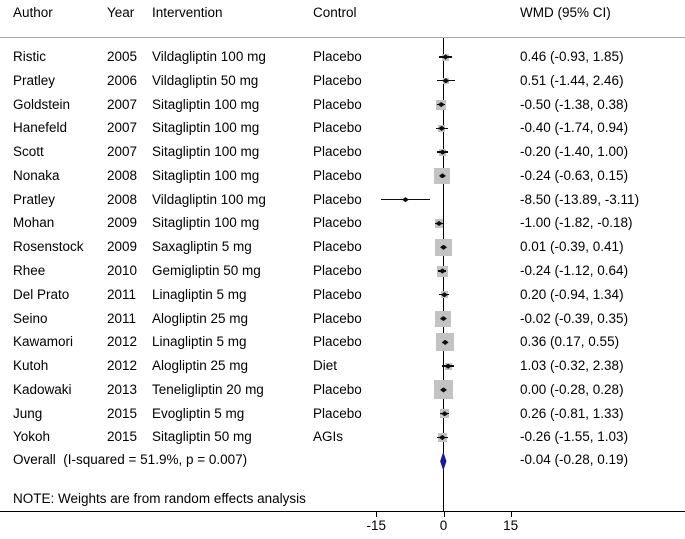  What do you see at coordinates (198, 413) in the screenshot?
I see `intervention-cell: Evogliptin 5 mg` at bounding box center [198, 413].